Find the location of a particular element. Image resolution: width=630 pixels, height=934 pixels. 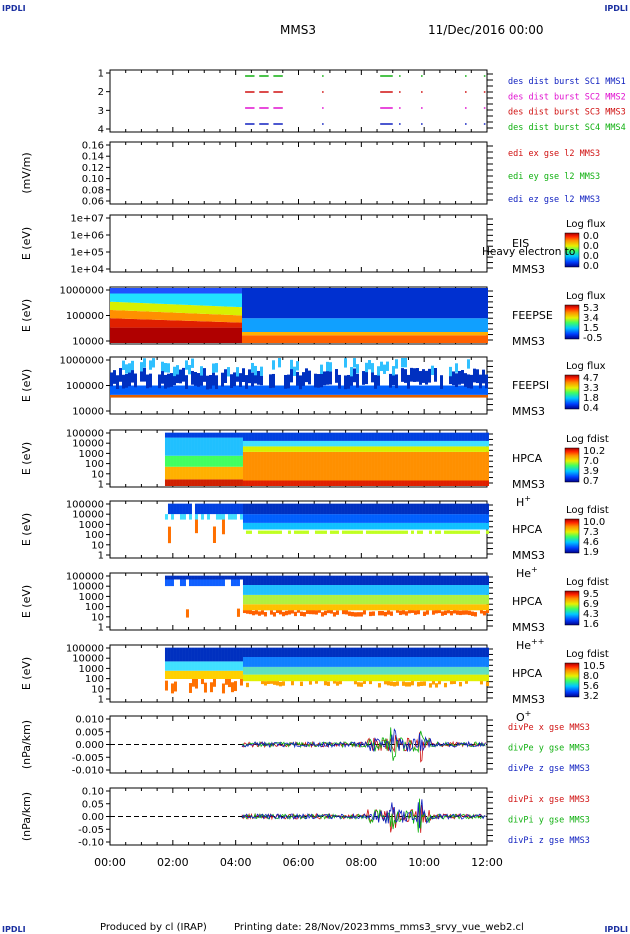

x-tick-label: 00:00 is located at coordinates (110, 862).